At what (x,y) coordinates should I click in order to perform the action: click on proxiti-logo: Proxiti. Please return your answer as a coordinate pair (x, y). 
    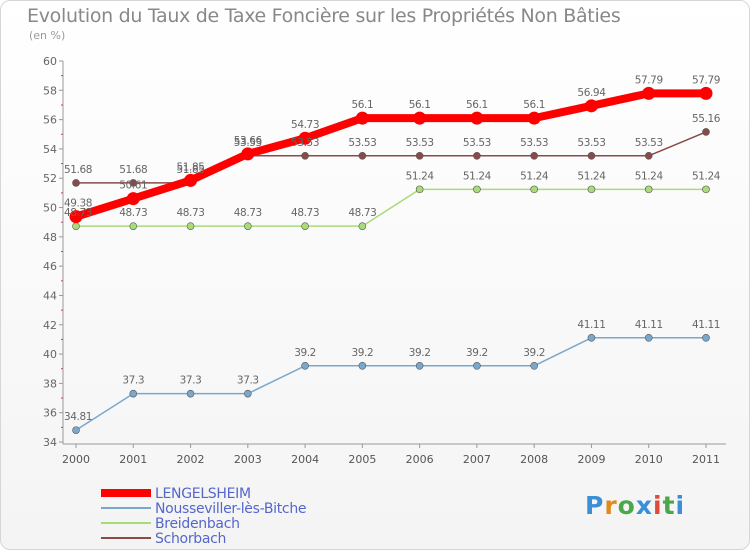
    Looking at the image, I should click on (635, 505).